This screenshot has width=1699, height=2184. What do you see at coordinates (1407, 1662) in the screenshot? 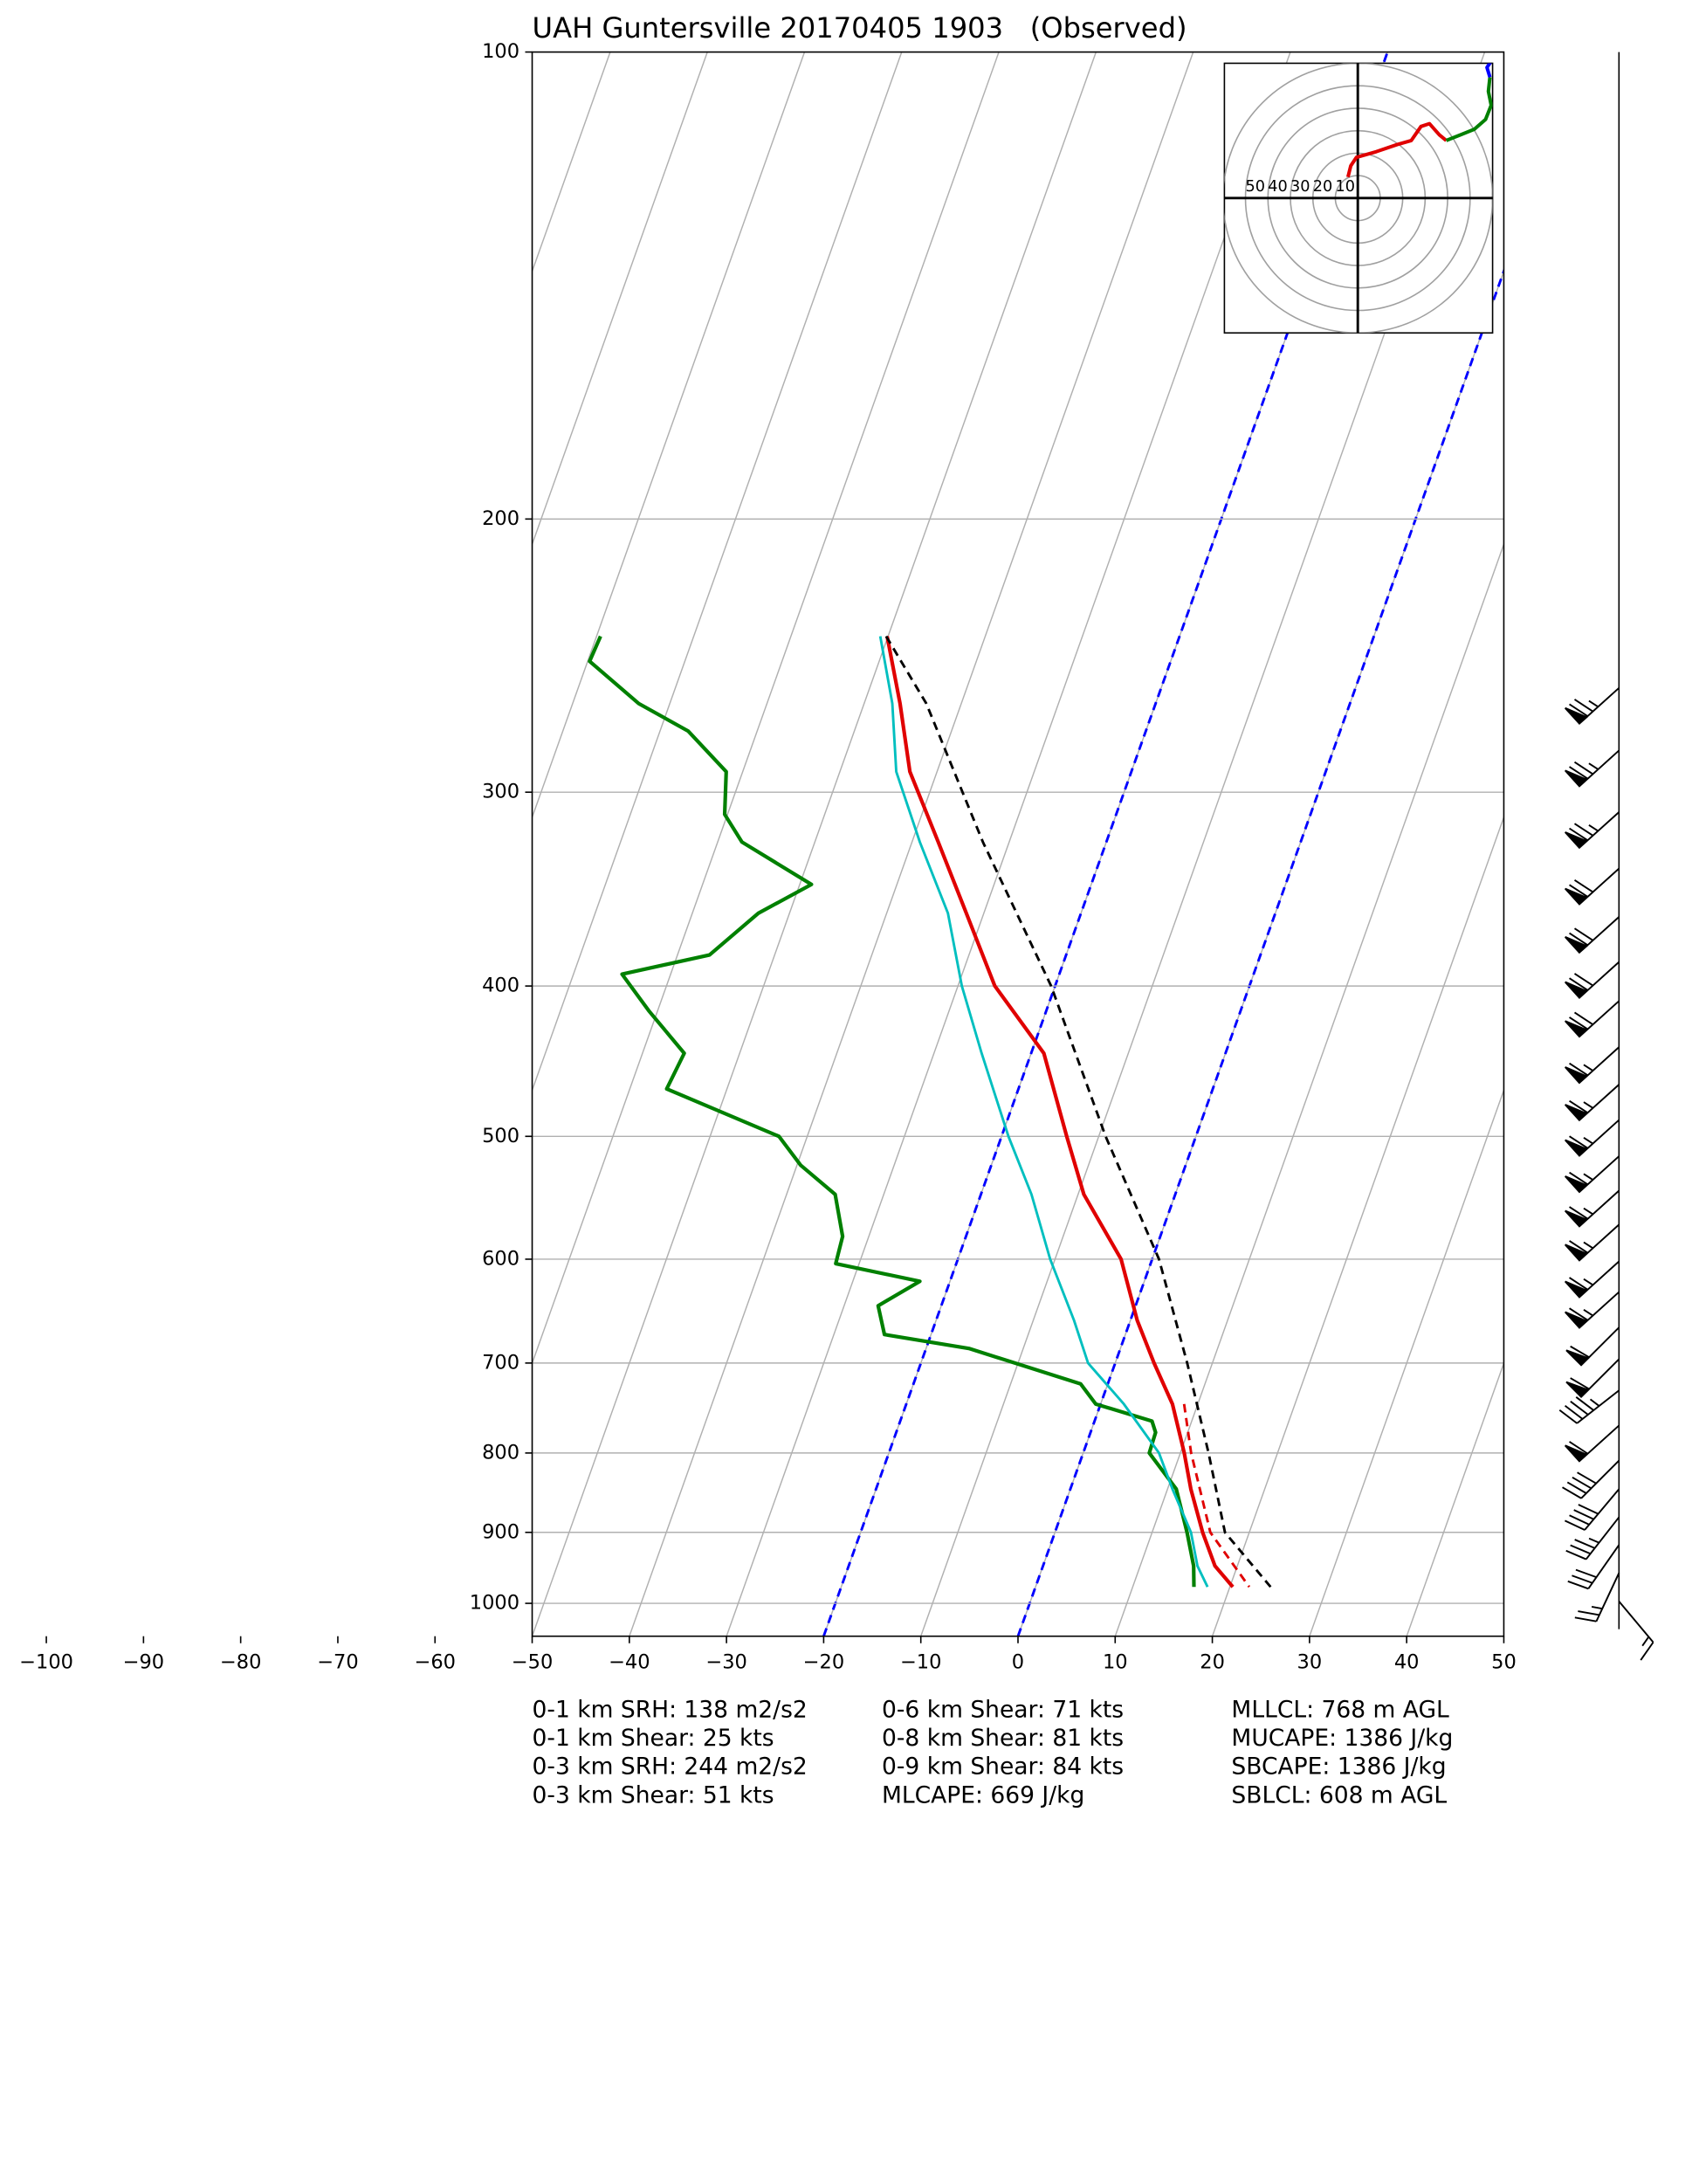
I see `x-tick-label: 40` at bounding box center [1407, 1662].